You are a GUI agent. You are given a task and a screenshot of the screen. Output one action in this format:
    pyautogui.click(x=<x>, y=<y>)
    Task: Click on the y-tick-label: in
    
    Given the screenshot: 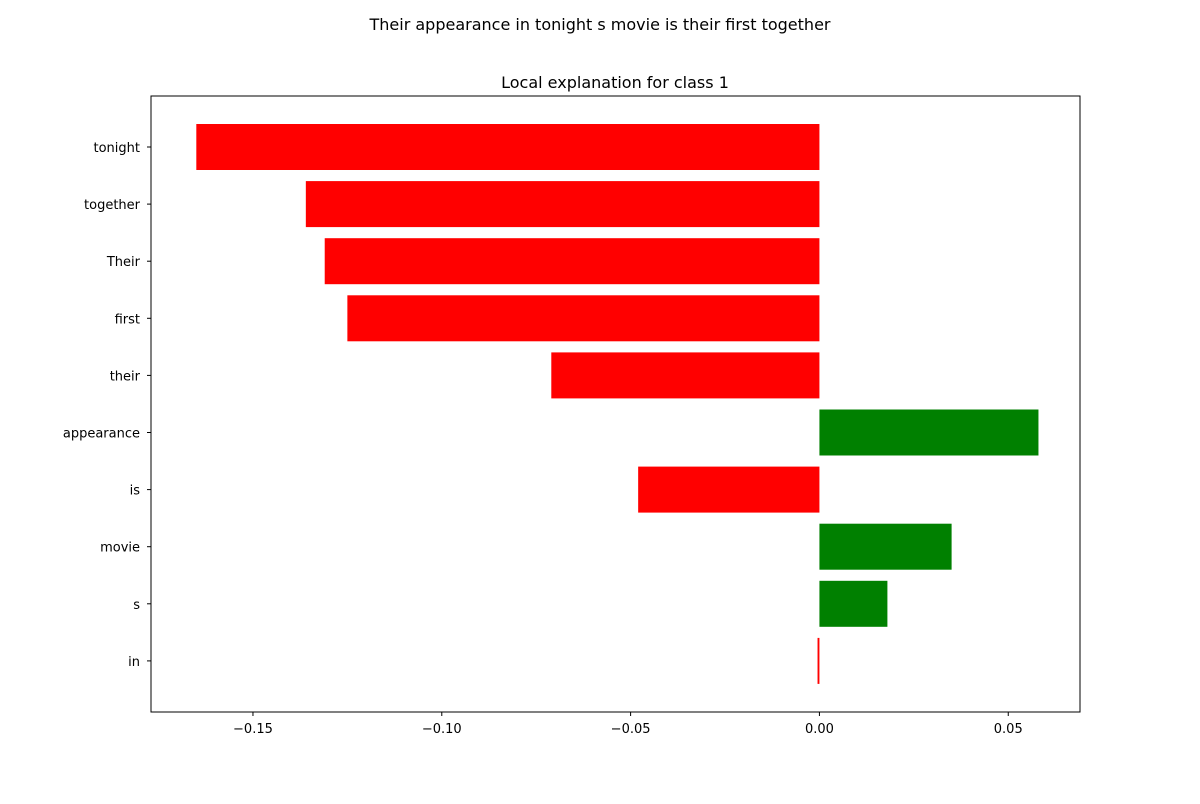 What is the action you would take?
    pyautogui.click(x=134, y=662)
    